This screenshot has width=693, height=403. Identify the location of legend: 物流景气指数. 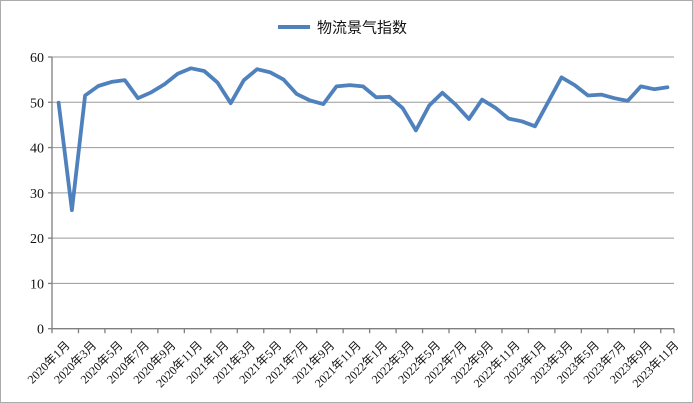
(342, 28).